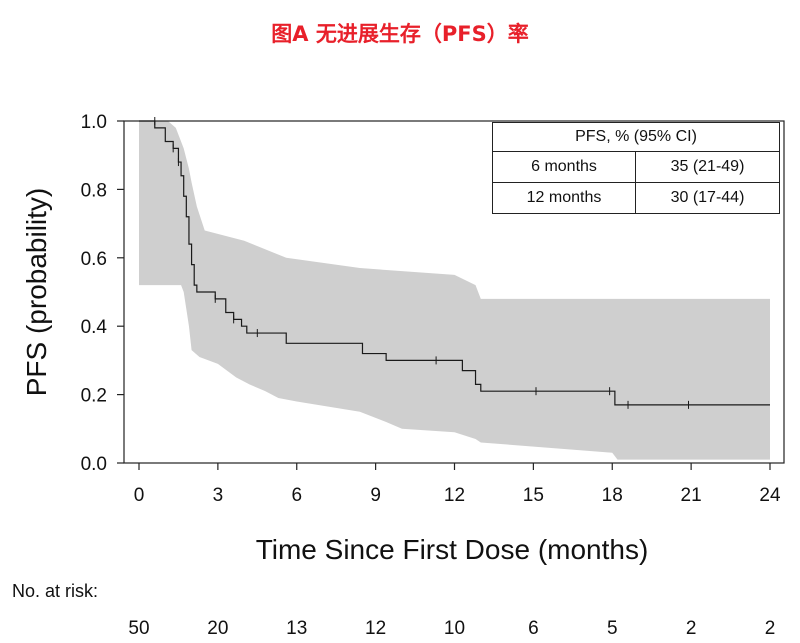 This screenshot has height=643, width=800. I want to click on x-tick-label: 3, so click(218, 495).